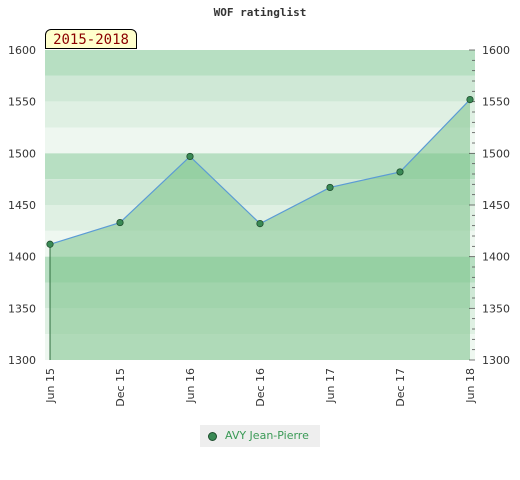 This screenshot has height=480, width=520. Describe the element at coordinates (496, 50) in the screenshot. I see `y-tick-label-right: 1600` at that location.